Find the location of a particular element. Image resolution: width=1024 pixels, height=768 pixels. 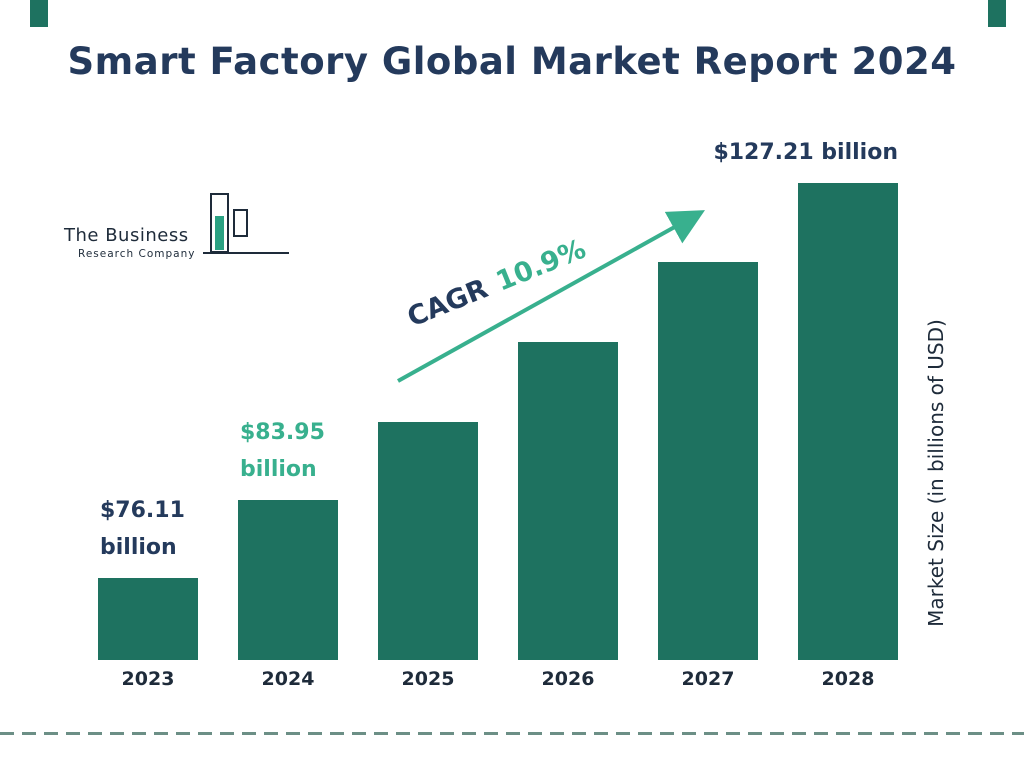

x-tick-2027: 2027 is located at coordinates (708, 679).